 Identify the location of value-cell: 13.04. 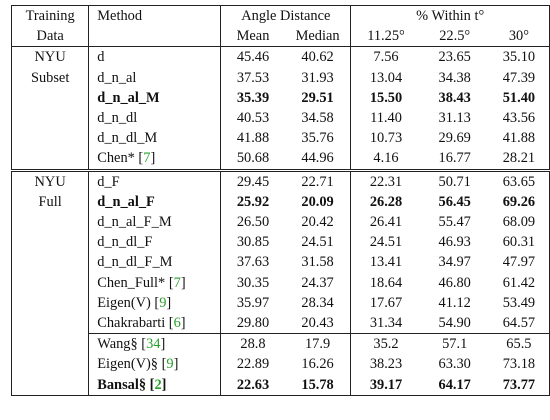
(386, 77).